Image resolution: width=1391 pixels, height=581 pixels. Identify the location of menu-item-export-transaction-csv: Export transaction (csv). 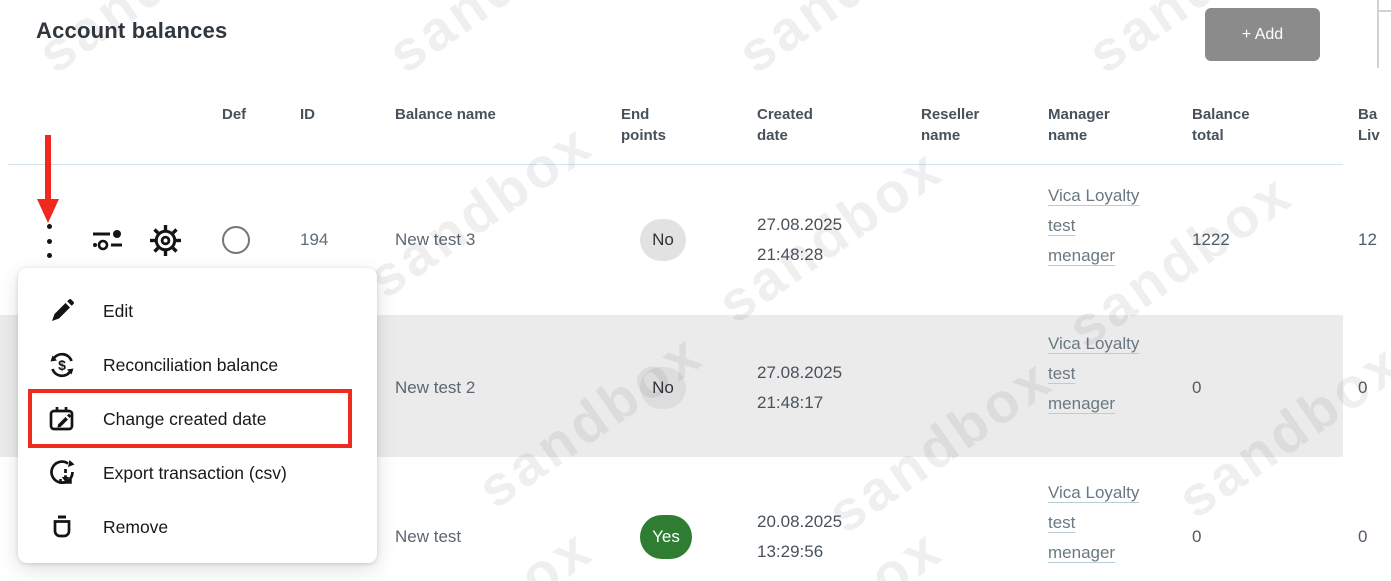
(197, 473).